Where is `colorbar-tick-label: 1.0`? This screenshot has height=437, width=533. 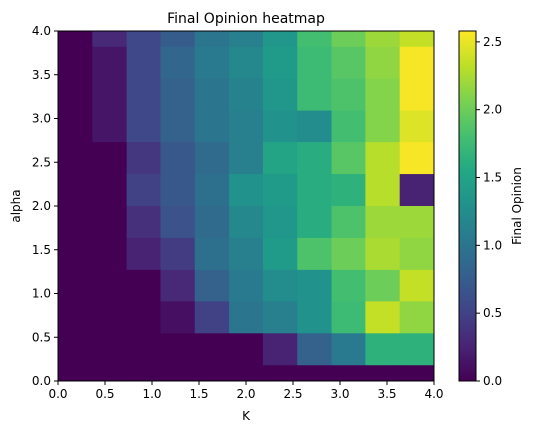 colorbar-tick-label: 1.0 is located at coordinates (492, 245).